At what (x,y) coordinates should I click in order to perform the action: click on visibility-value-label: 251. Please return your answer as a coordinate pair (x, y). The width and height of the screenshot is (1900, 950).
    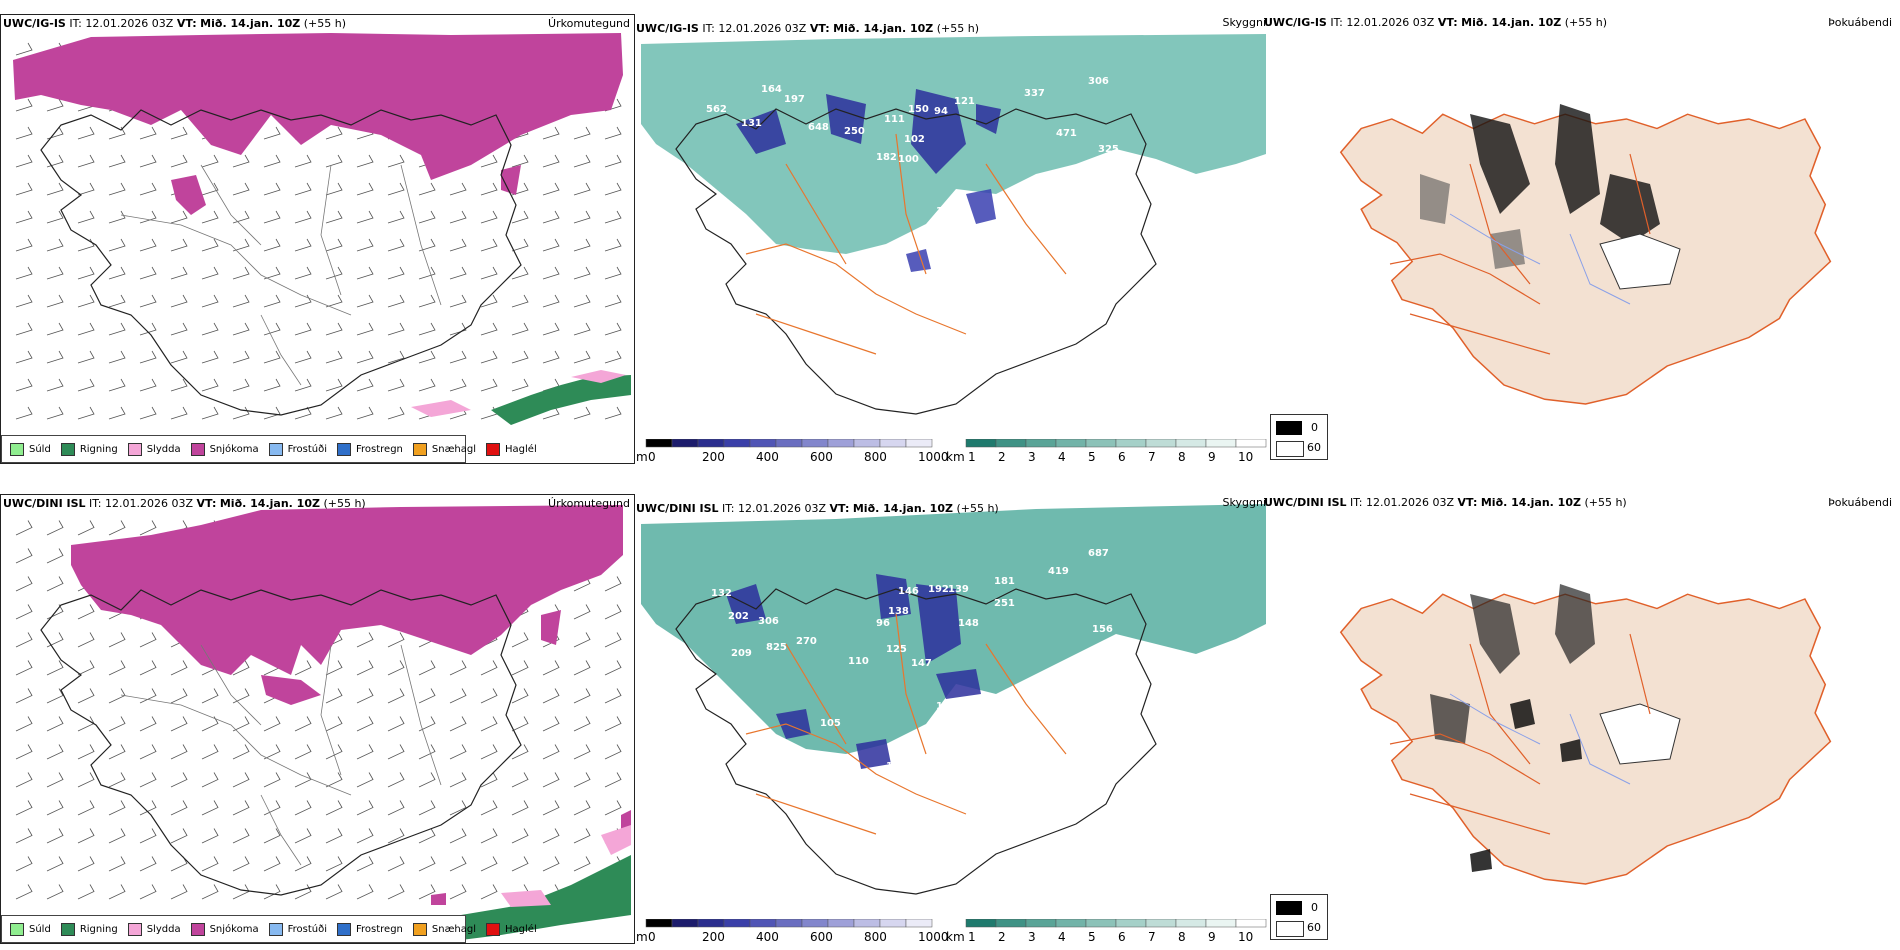
    Looking at the image, I should click on (1004, 603).